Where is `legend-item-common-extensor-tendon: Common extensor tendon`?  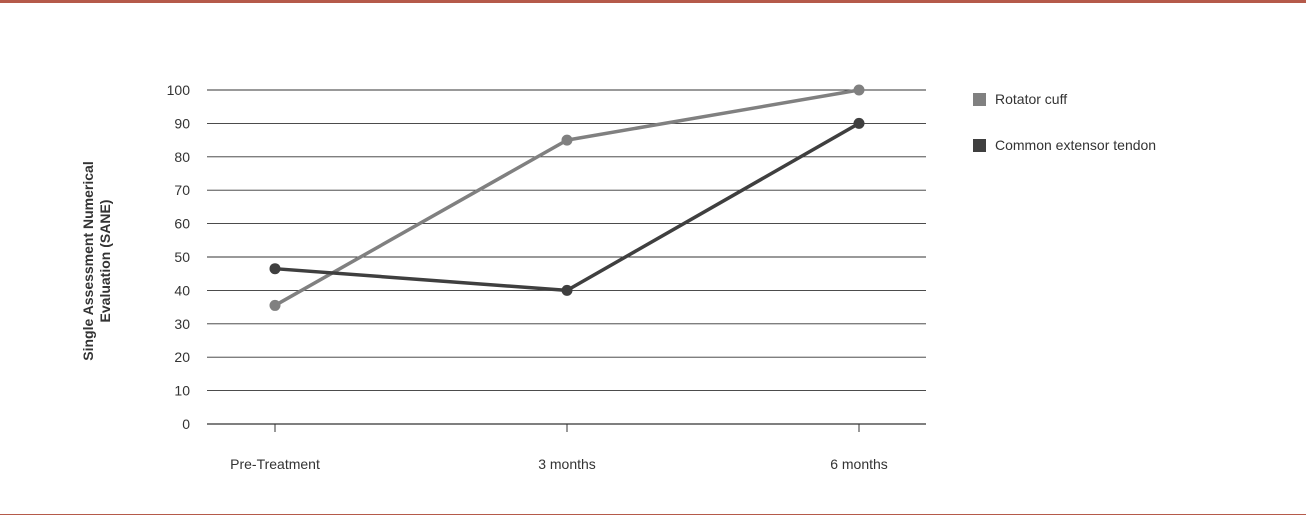
legend-item-common-extensor-tendon: Common extensor tendon is located at coordinates (1064, 145).